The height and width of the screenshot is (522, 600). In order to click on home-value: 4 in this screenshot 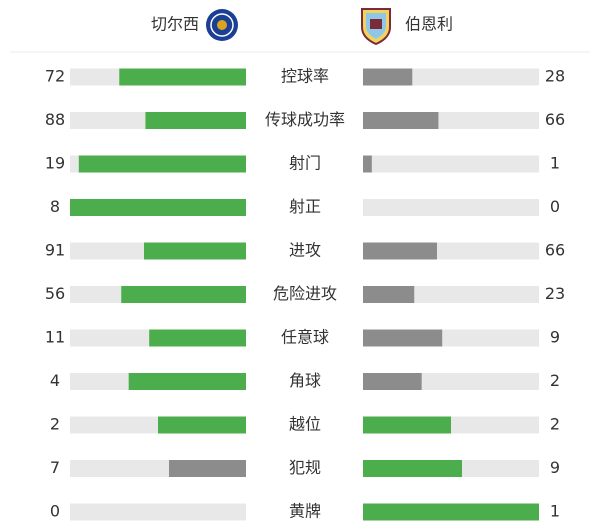, I will do `click(55, 380)`.